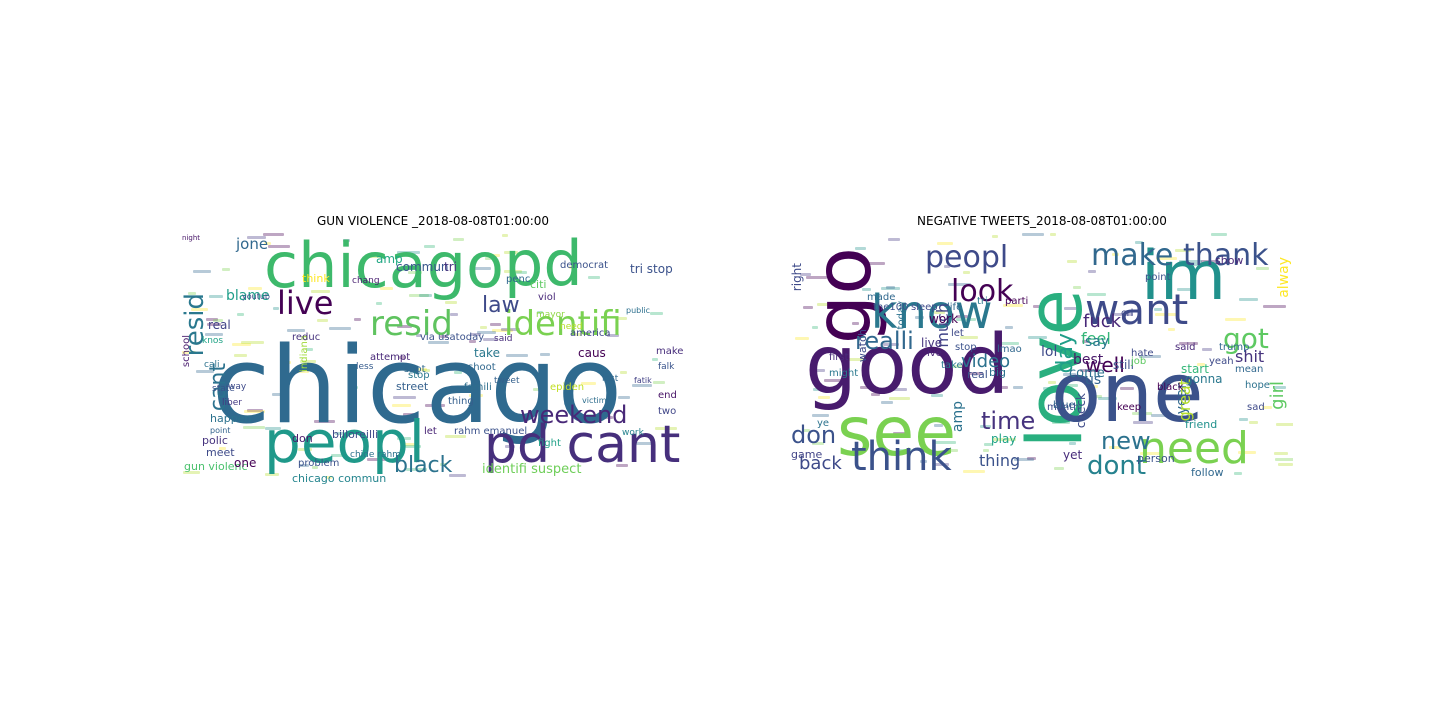 The image size is (1440, 720). What do you see at coordinates (1207, 472) in the screenshot?
I see `cloud-word: follow` at bounding box center [1207, 472].